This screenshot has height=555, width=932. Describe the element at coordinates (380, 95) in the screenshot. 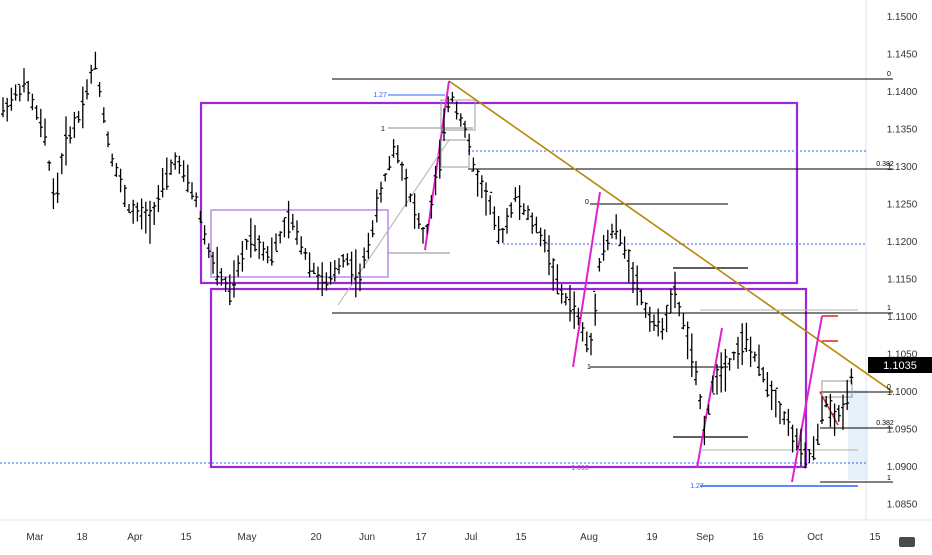

I see `fib-label: 1.27` at that location.